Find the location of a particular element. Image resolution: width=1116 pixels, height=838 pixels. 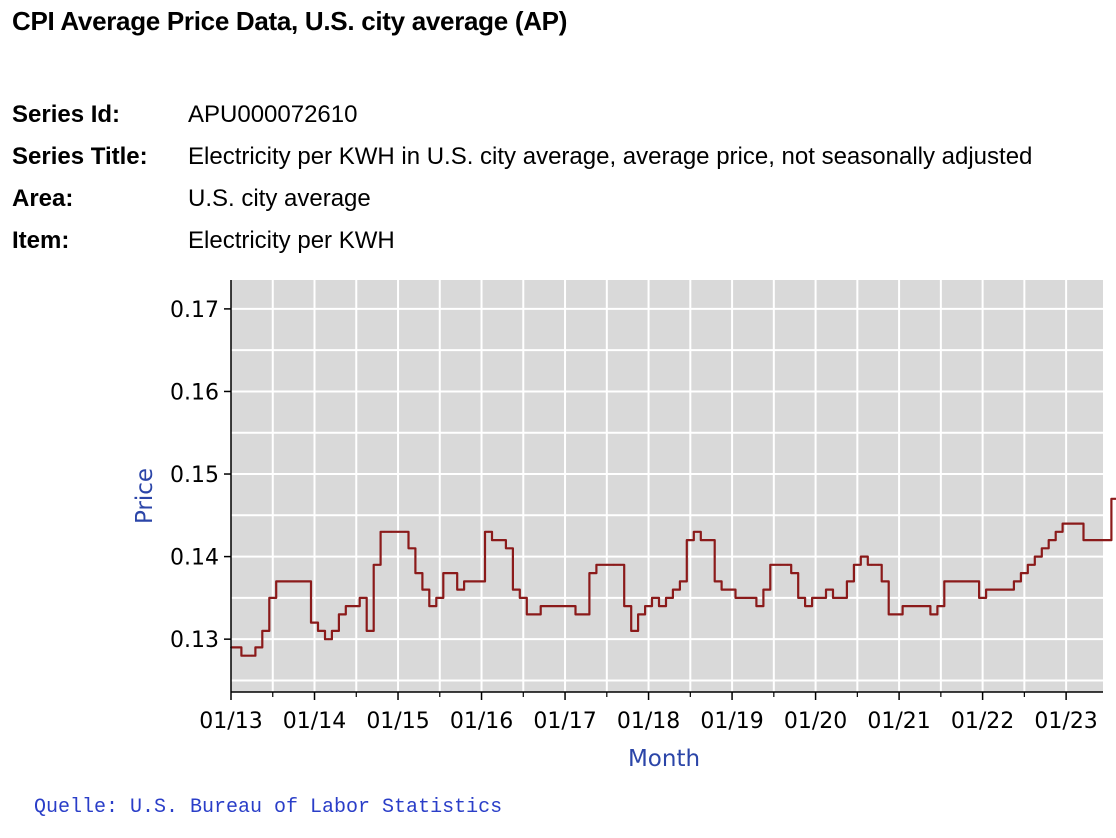

x-tick-label: 01/13 is located at coordinates (230, 721).